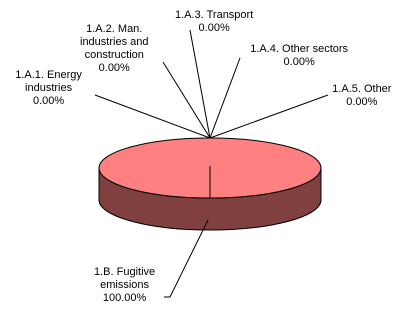 The width and height of the screenshot is (405, 325). I want to click on label-other-sectors-line: 0.00%, so click(299, 62).